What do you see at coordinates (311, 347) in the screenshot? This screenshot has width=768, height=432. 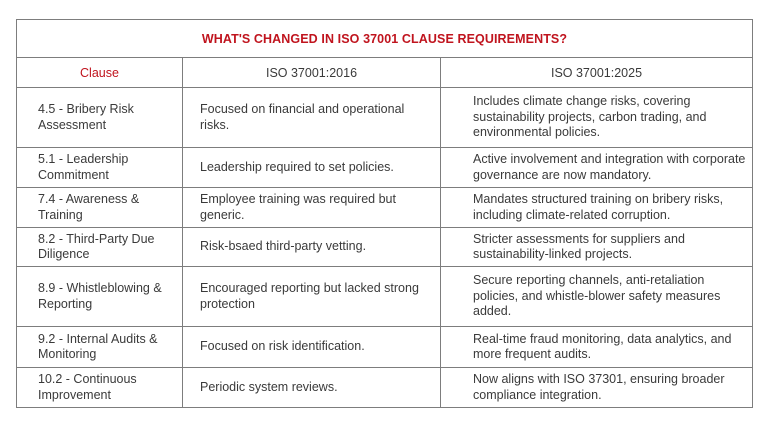 I see `iso2016-cell: Focused on risk identification.` at bounding box center [311, 347].